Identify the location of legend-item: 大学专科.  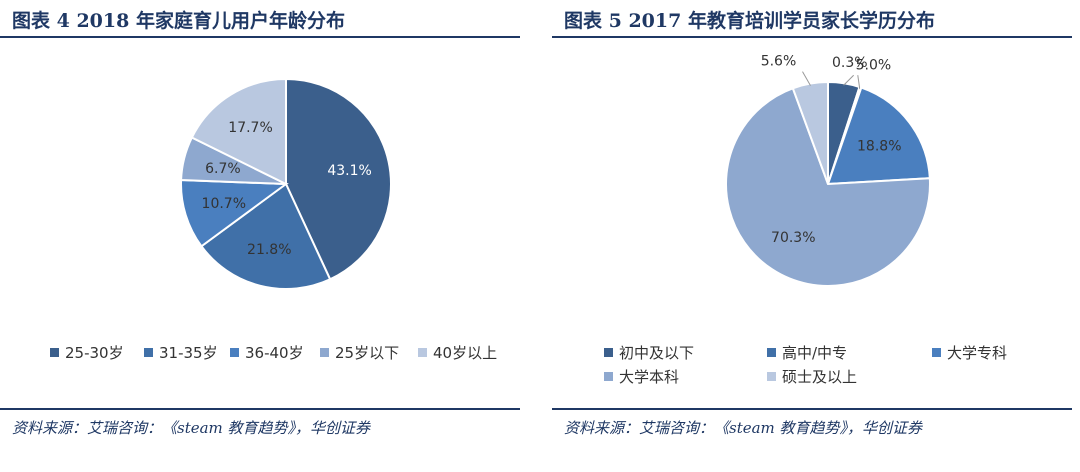
(969, 352).